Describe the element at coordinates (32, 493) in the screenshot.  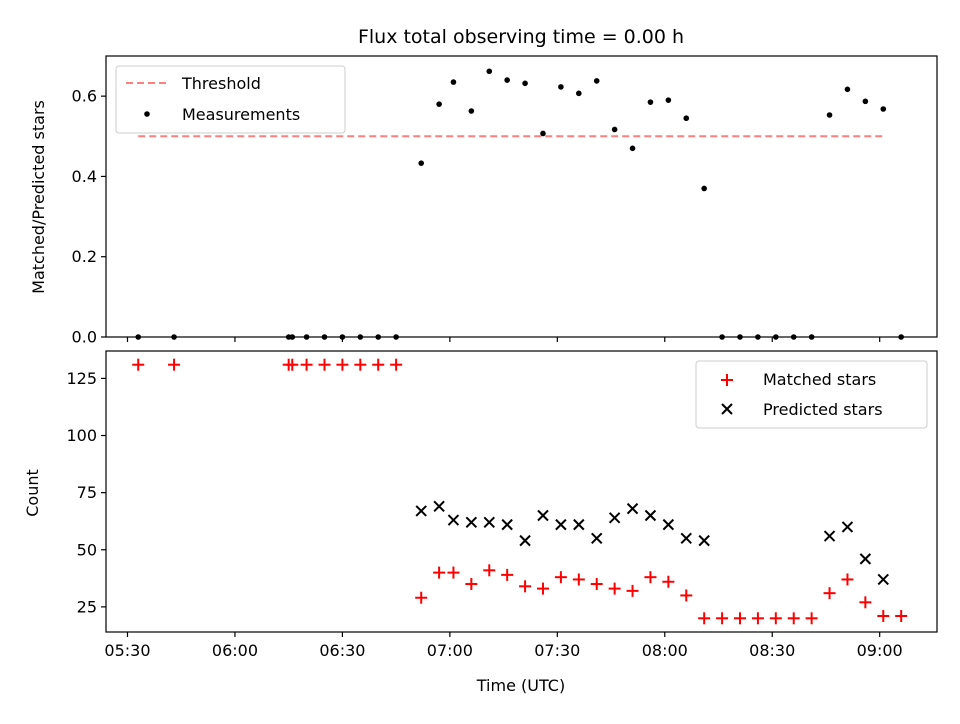
I see `bottom-y-axis-label: Count` at that location.